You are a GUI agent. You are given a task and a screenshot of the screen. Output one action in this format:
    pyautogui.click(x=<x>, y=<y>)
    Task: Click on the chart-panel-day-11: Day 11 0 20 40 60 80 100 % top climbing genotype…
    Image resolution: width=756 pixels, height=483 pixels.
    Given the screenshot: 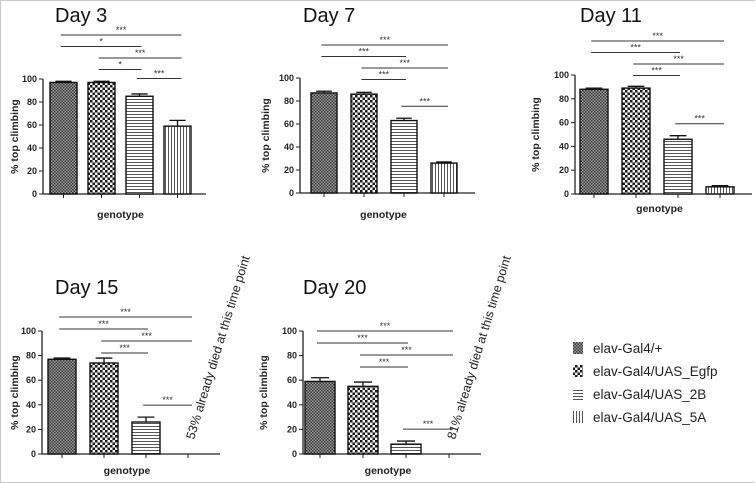 What is the action you would take?
    pyautogui.click(x=641, y=110)
    